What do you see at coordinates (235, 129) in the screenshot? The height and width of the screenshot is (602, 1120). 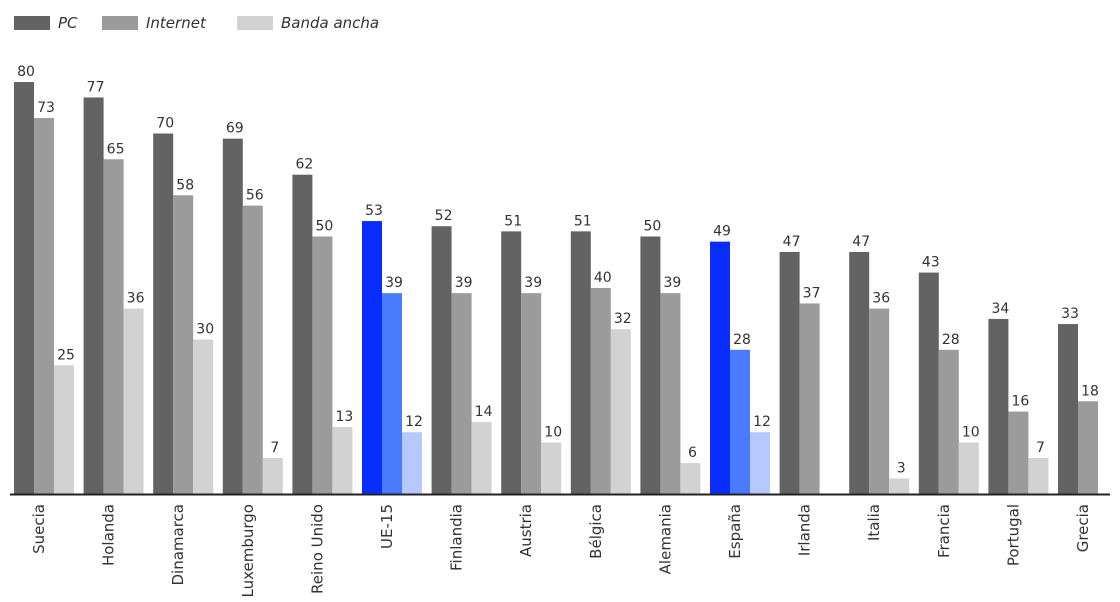 I see `value-label-luxemburgo-pc: 69` at bounding box center [235, 129].